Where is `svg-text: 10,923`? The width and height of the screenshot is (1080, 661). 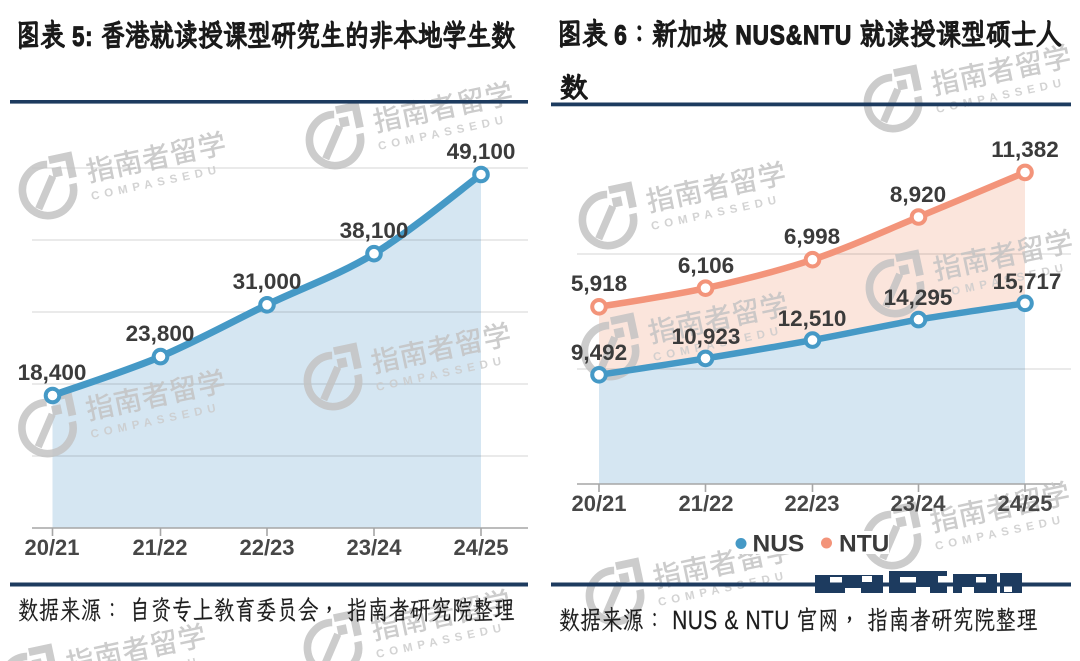
svg-text: 10,923 is located at coordinates (706, 336).